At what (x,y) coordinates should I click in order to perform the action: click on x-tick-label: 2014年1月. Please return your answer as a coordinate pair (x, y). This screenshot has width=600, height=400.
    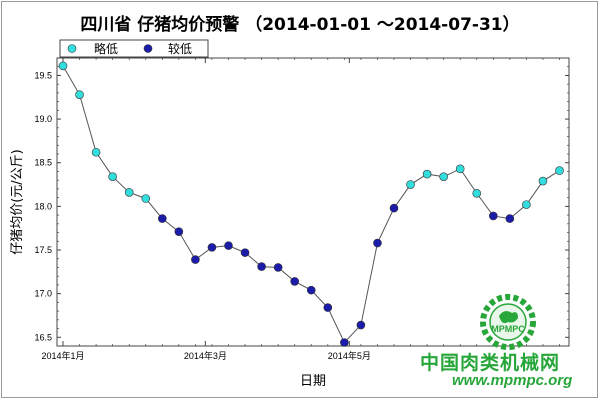
    Looking at the image, I should click on (62, 355).